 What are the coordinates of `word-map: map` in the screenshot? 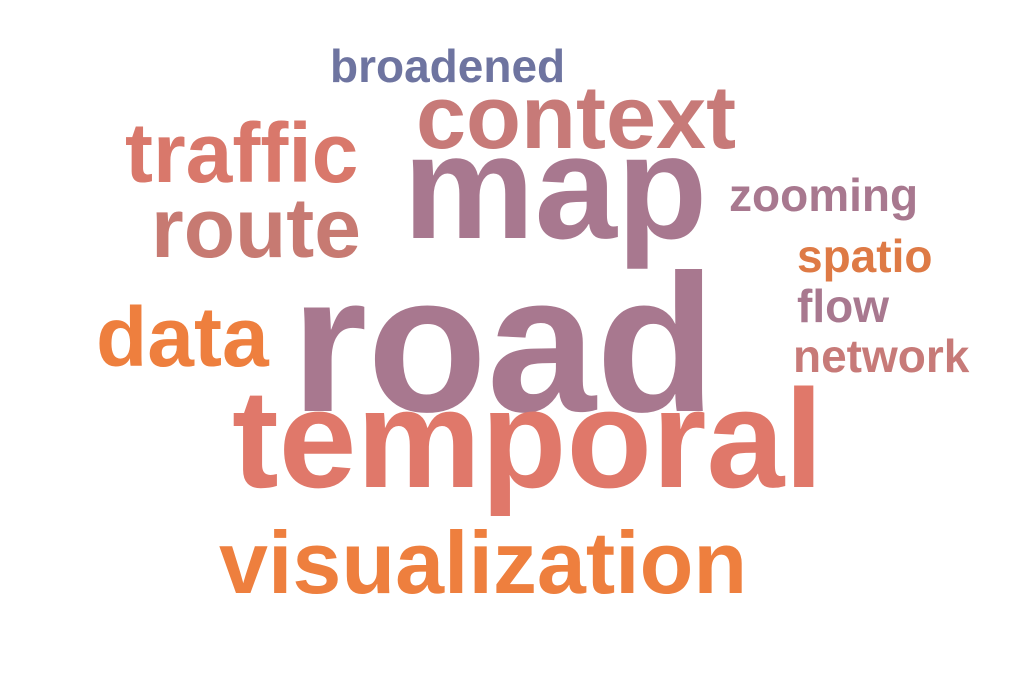 It's located at (555, 187).